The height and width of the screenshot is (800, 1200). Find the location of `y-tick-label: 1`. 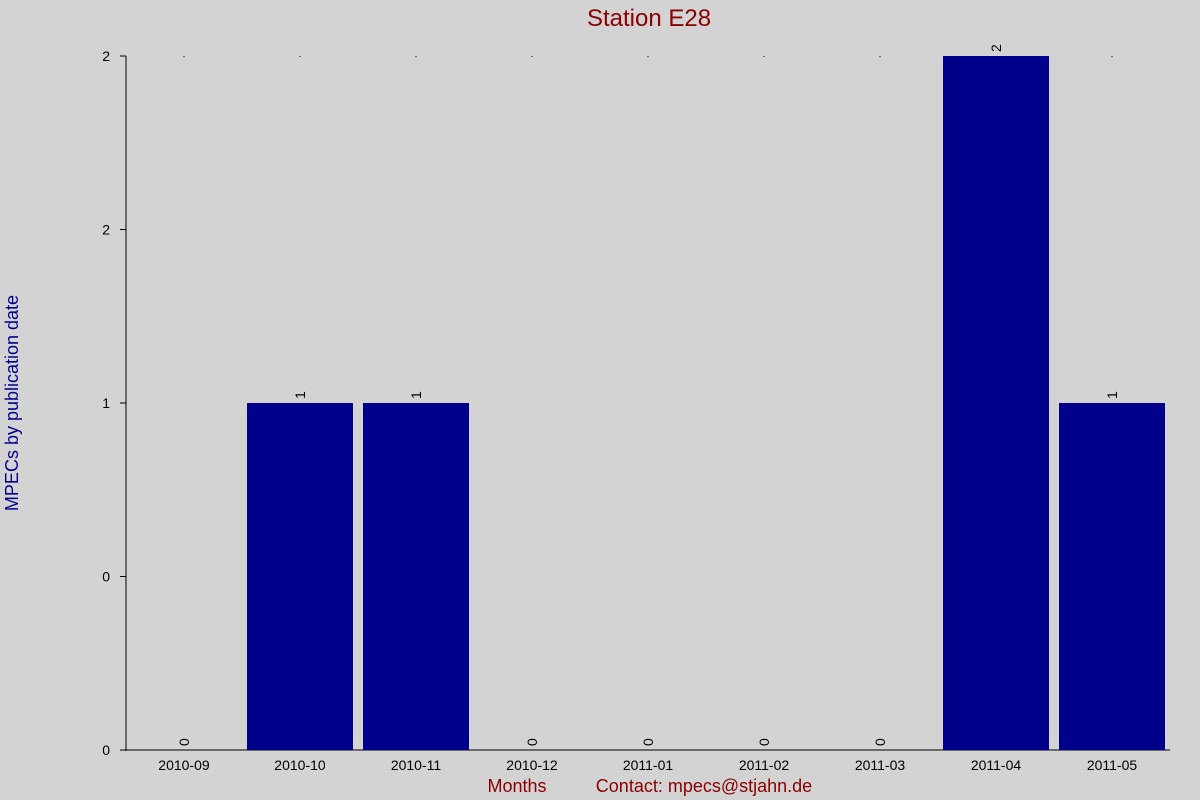

y-tick-label: 1 is located at coordinates (106, 403).